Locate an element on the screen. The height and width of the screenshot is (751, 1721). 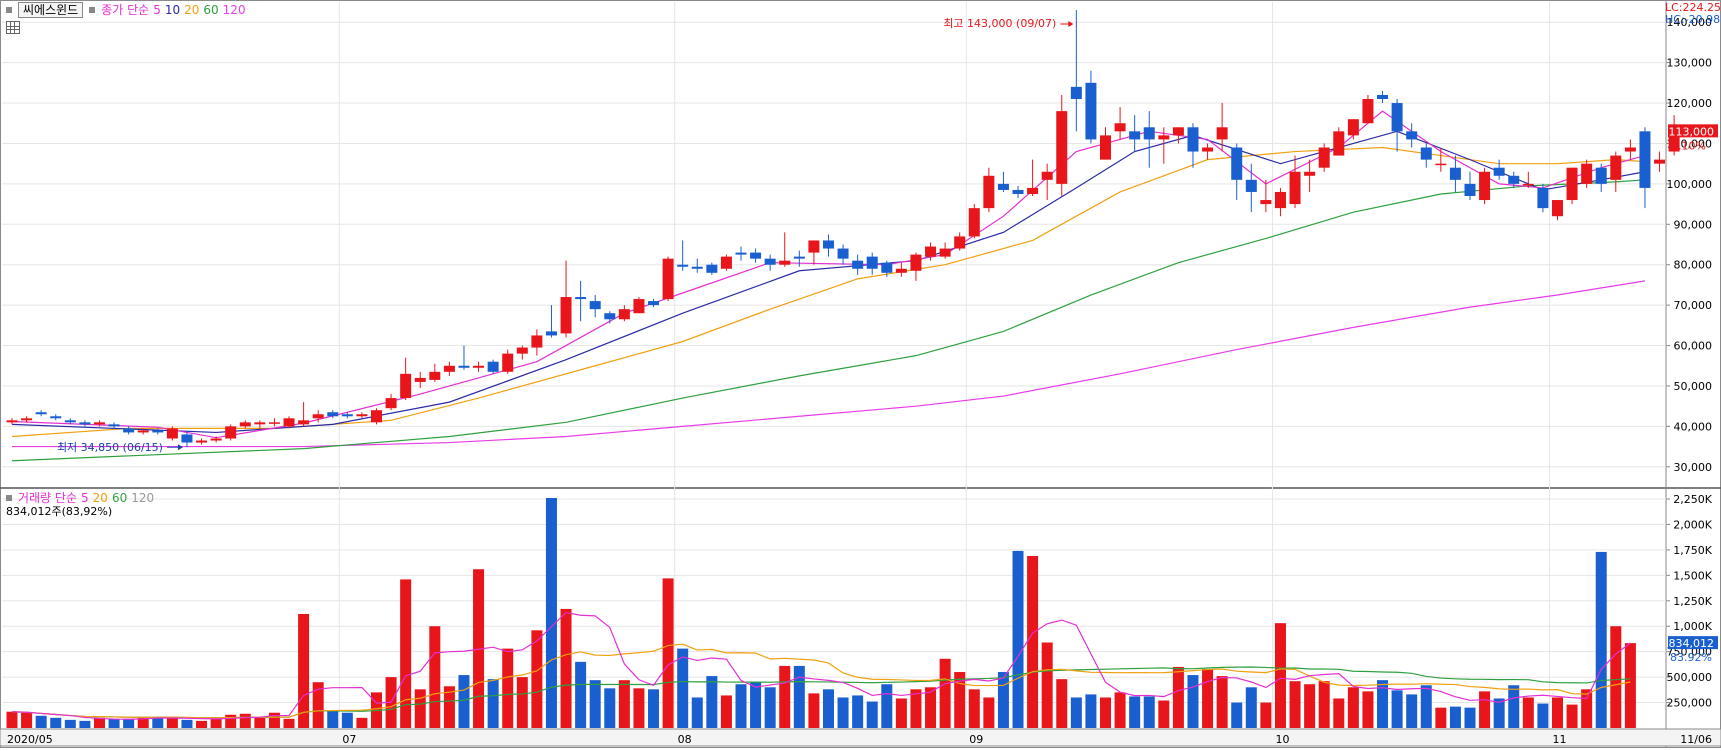
legend-vma5: 5 is located at coordinates (85, 497).